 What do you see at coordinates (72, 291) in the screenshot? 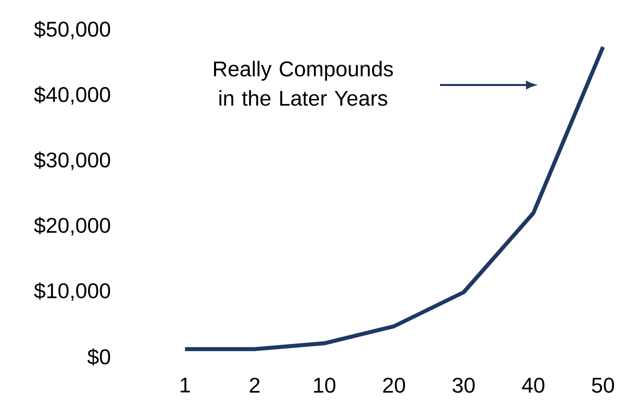
I see `y-tick-label: $10,000` at bounding box center [72, 291].